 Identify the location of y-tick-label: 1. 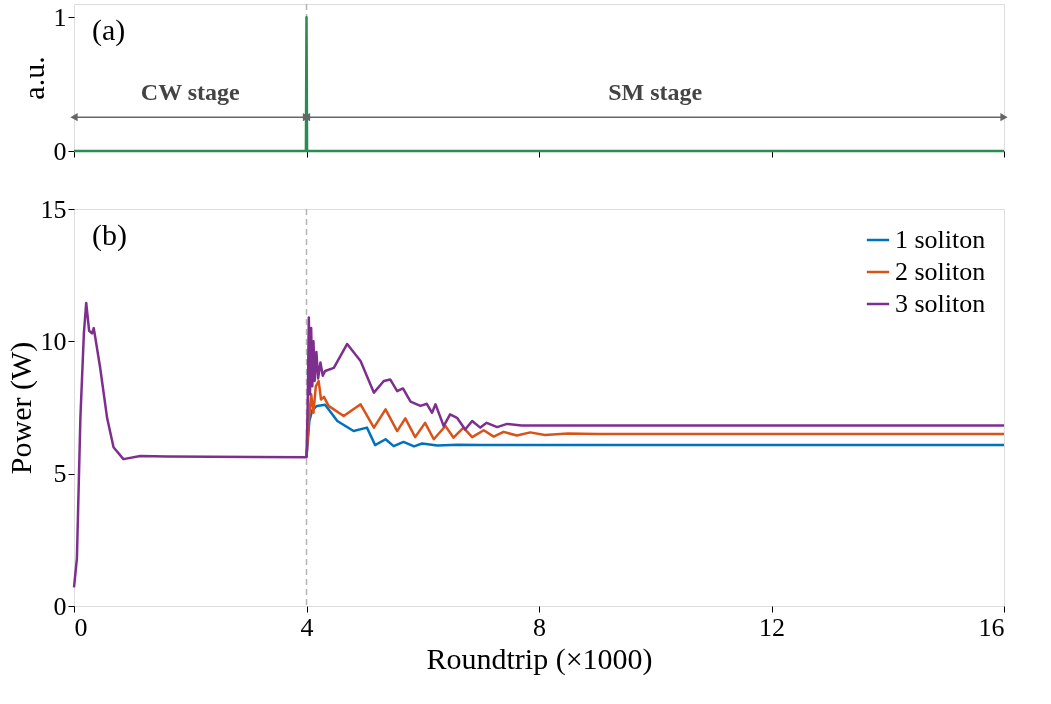
(60, 17).